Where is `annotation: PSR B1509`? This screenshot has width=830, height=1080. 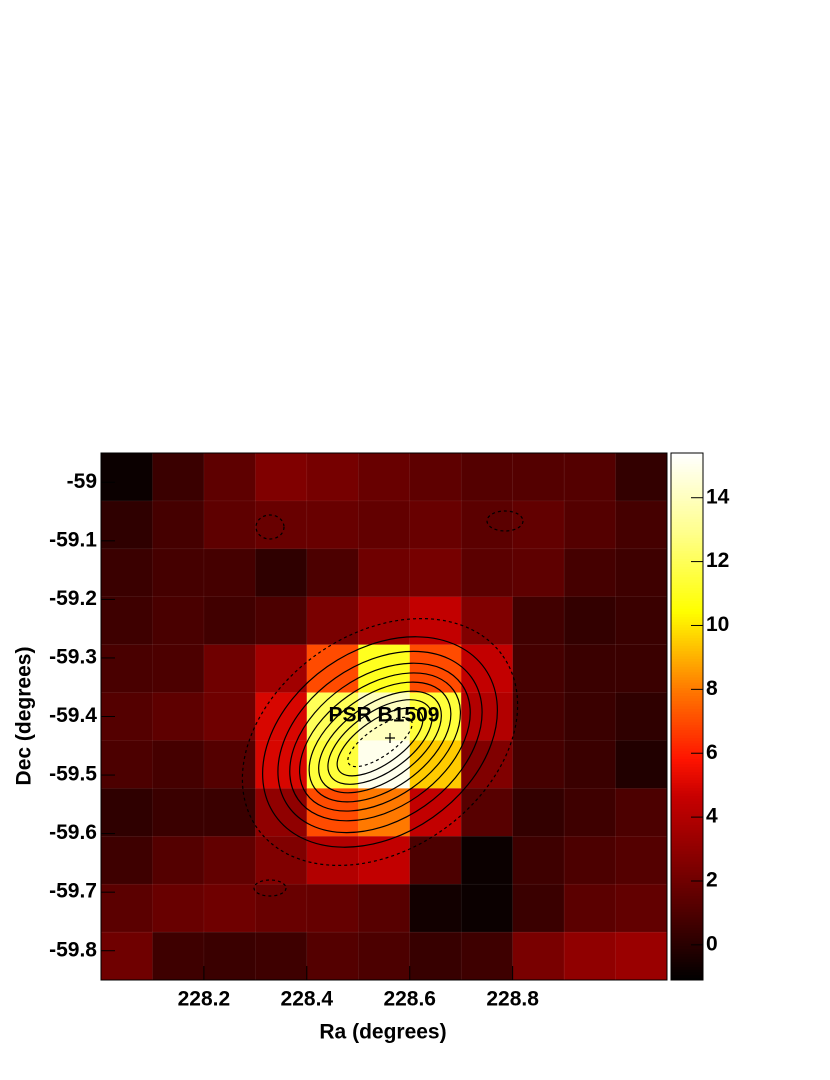
annotation: PSR B1509 is located at coordinates (384, 715).